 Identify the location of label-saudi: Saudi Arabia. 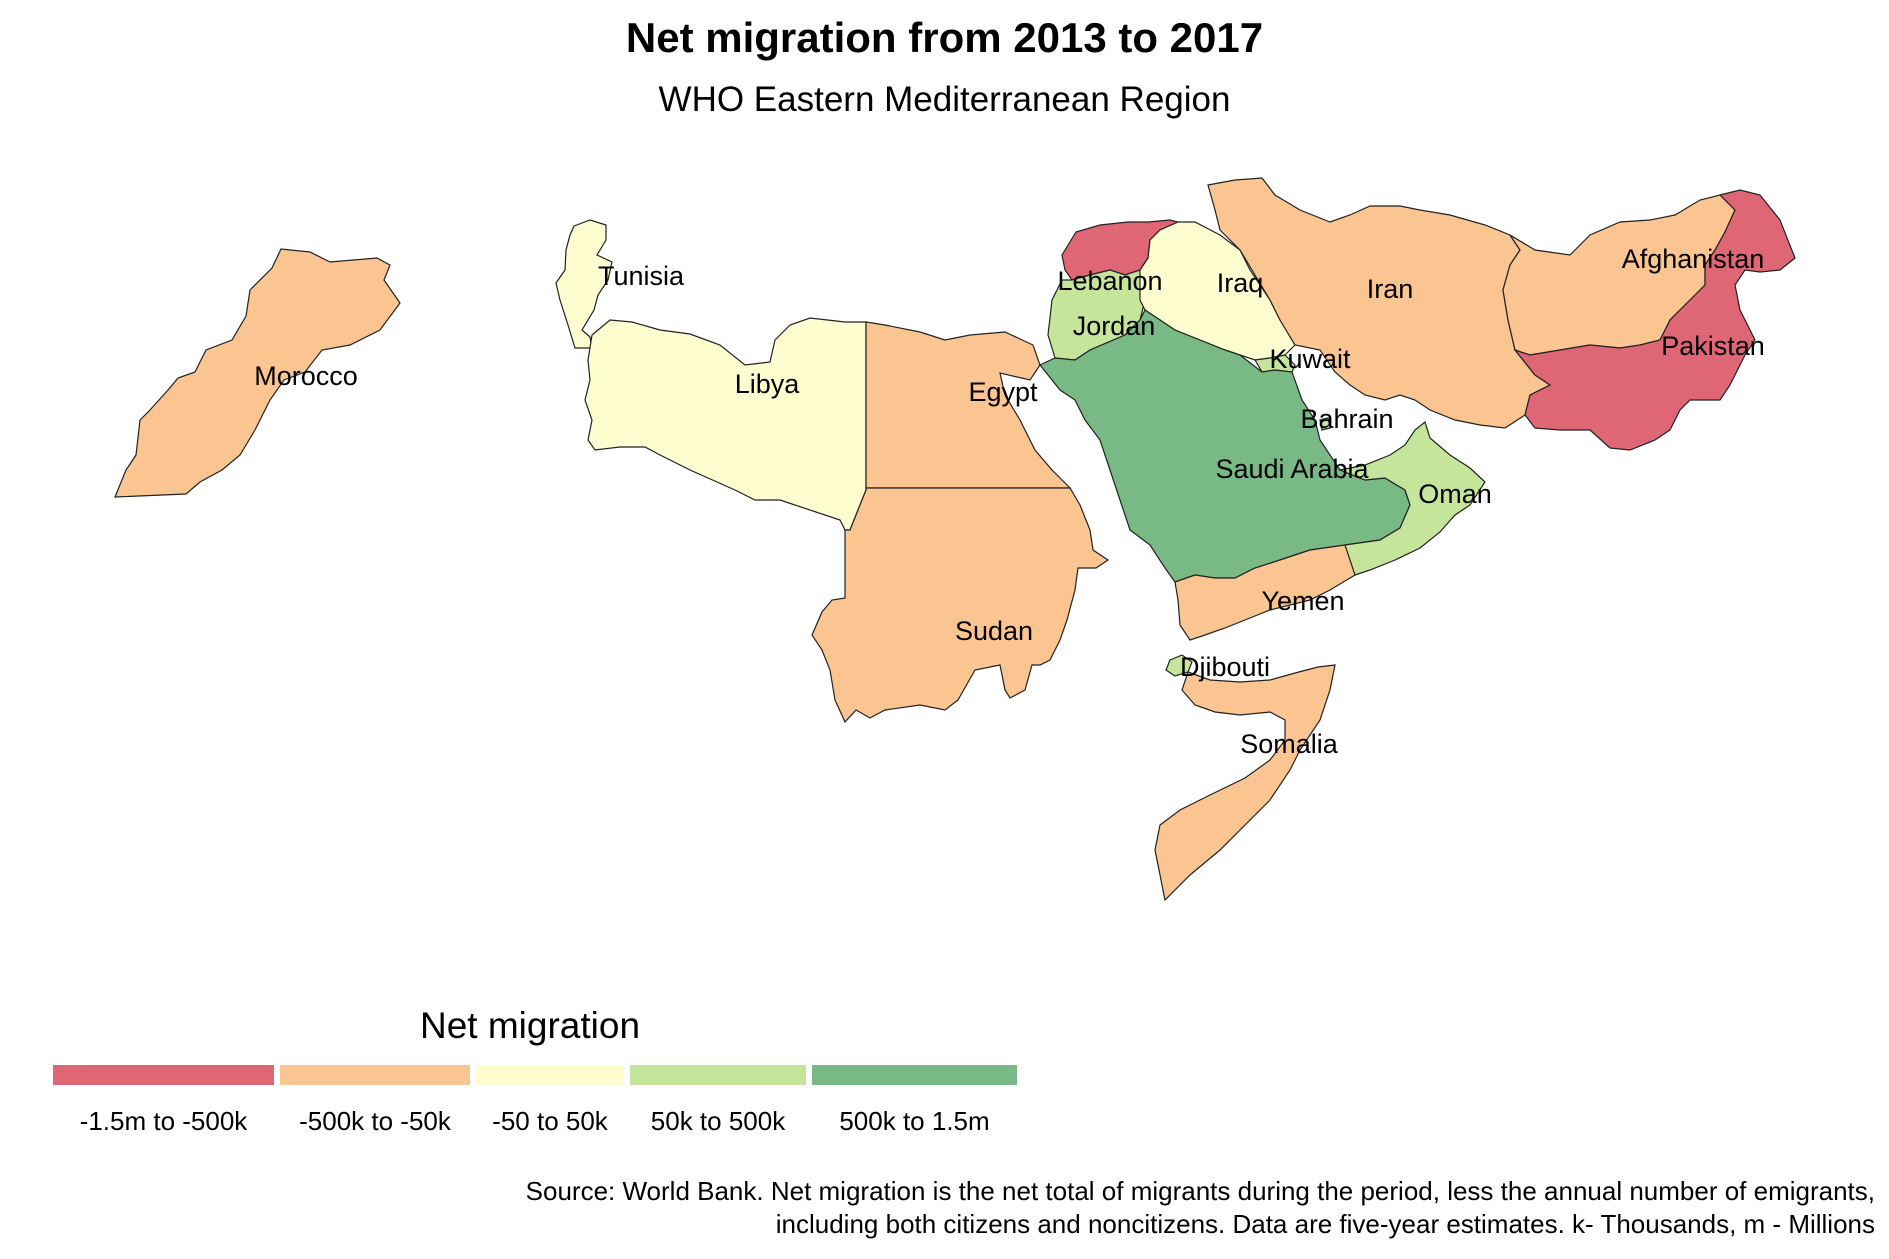
(1292, 469).